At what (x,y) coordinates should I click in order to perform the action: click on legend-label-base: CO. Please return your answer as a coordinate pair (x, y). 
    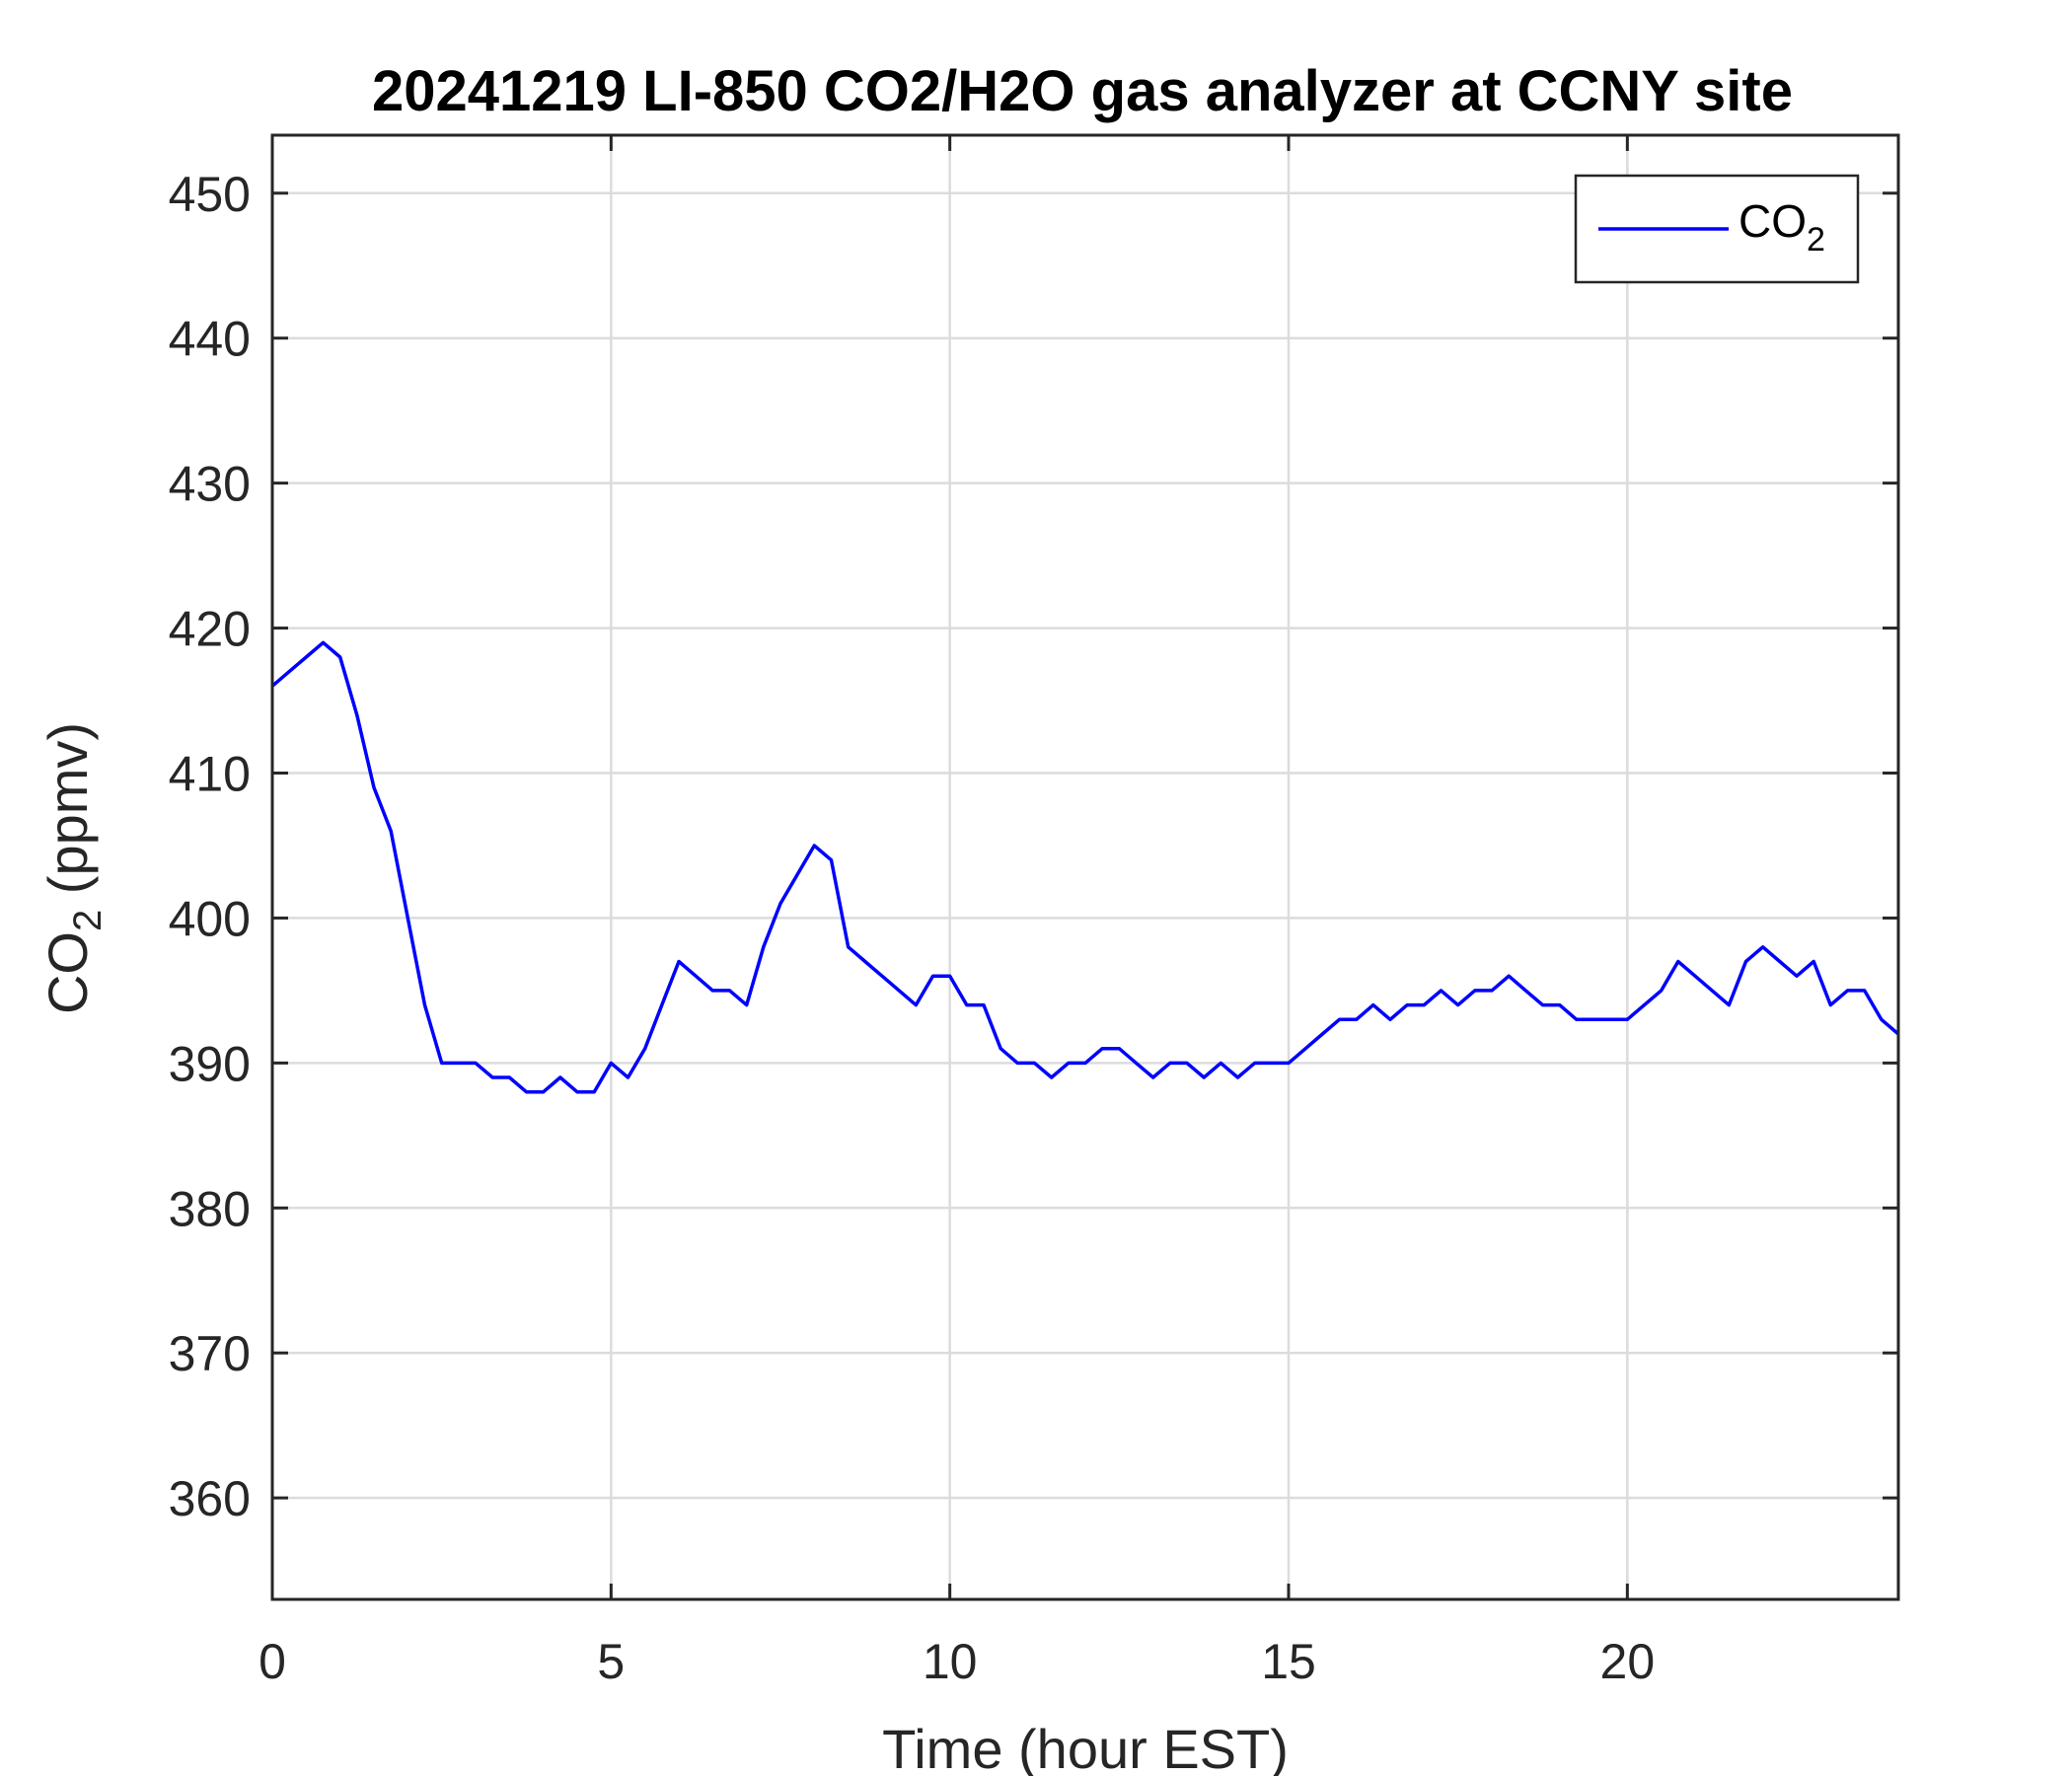
    Looking at the image, I should click on (1773, 221).